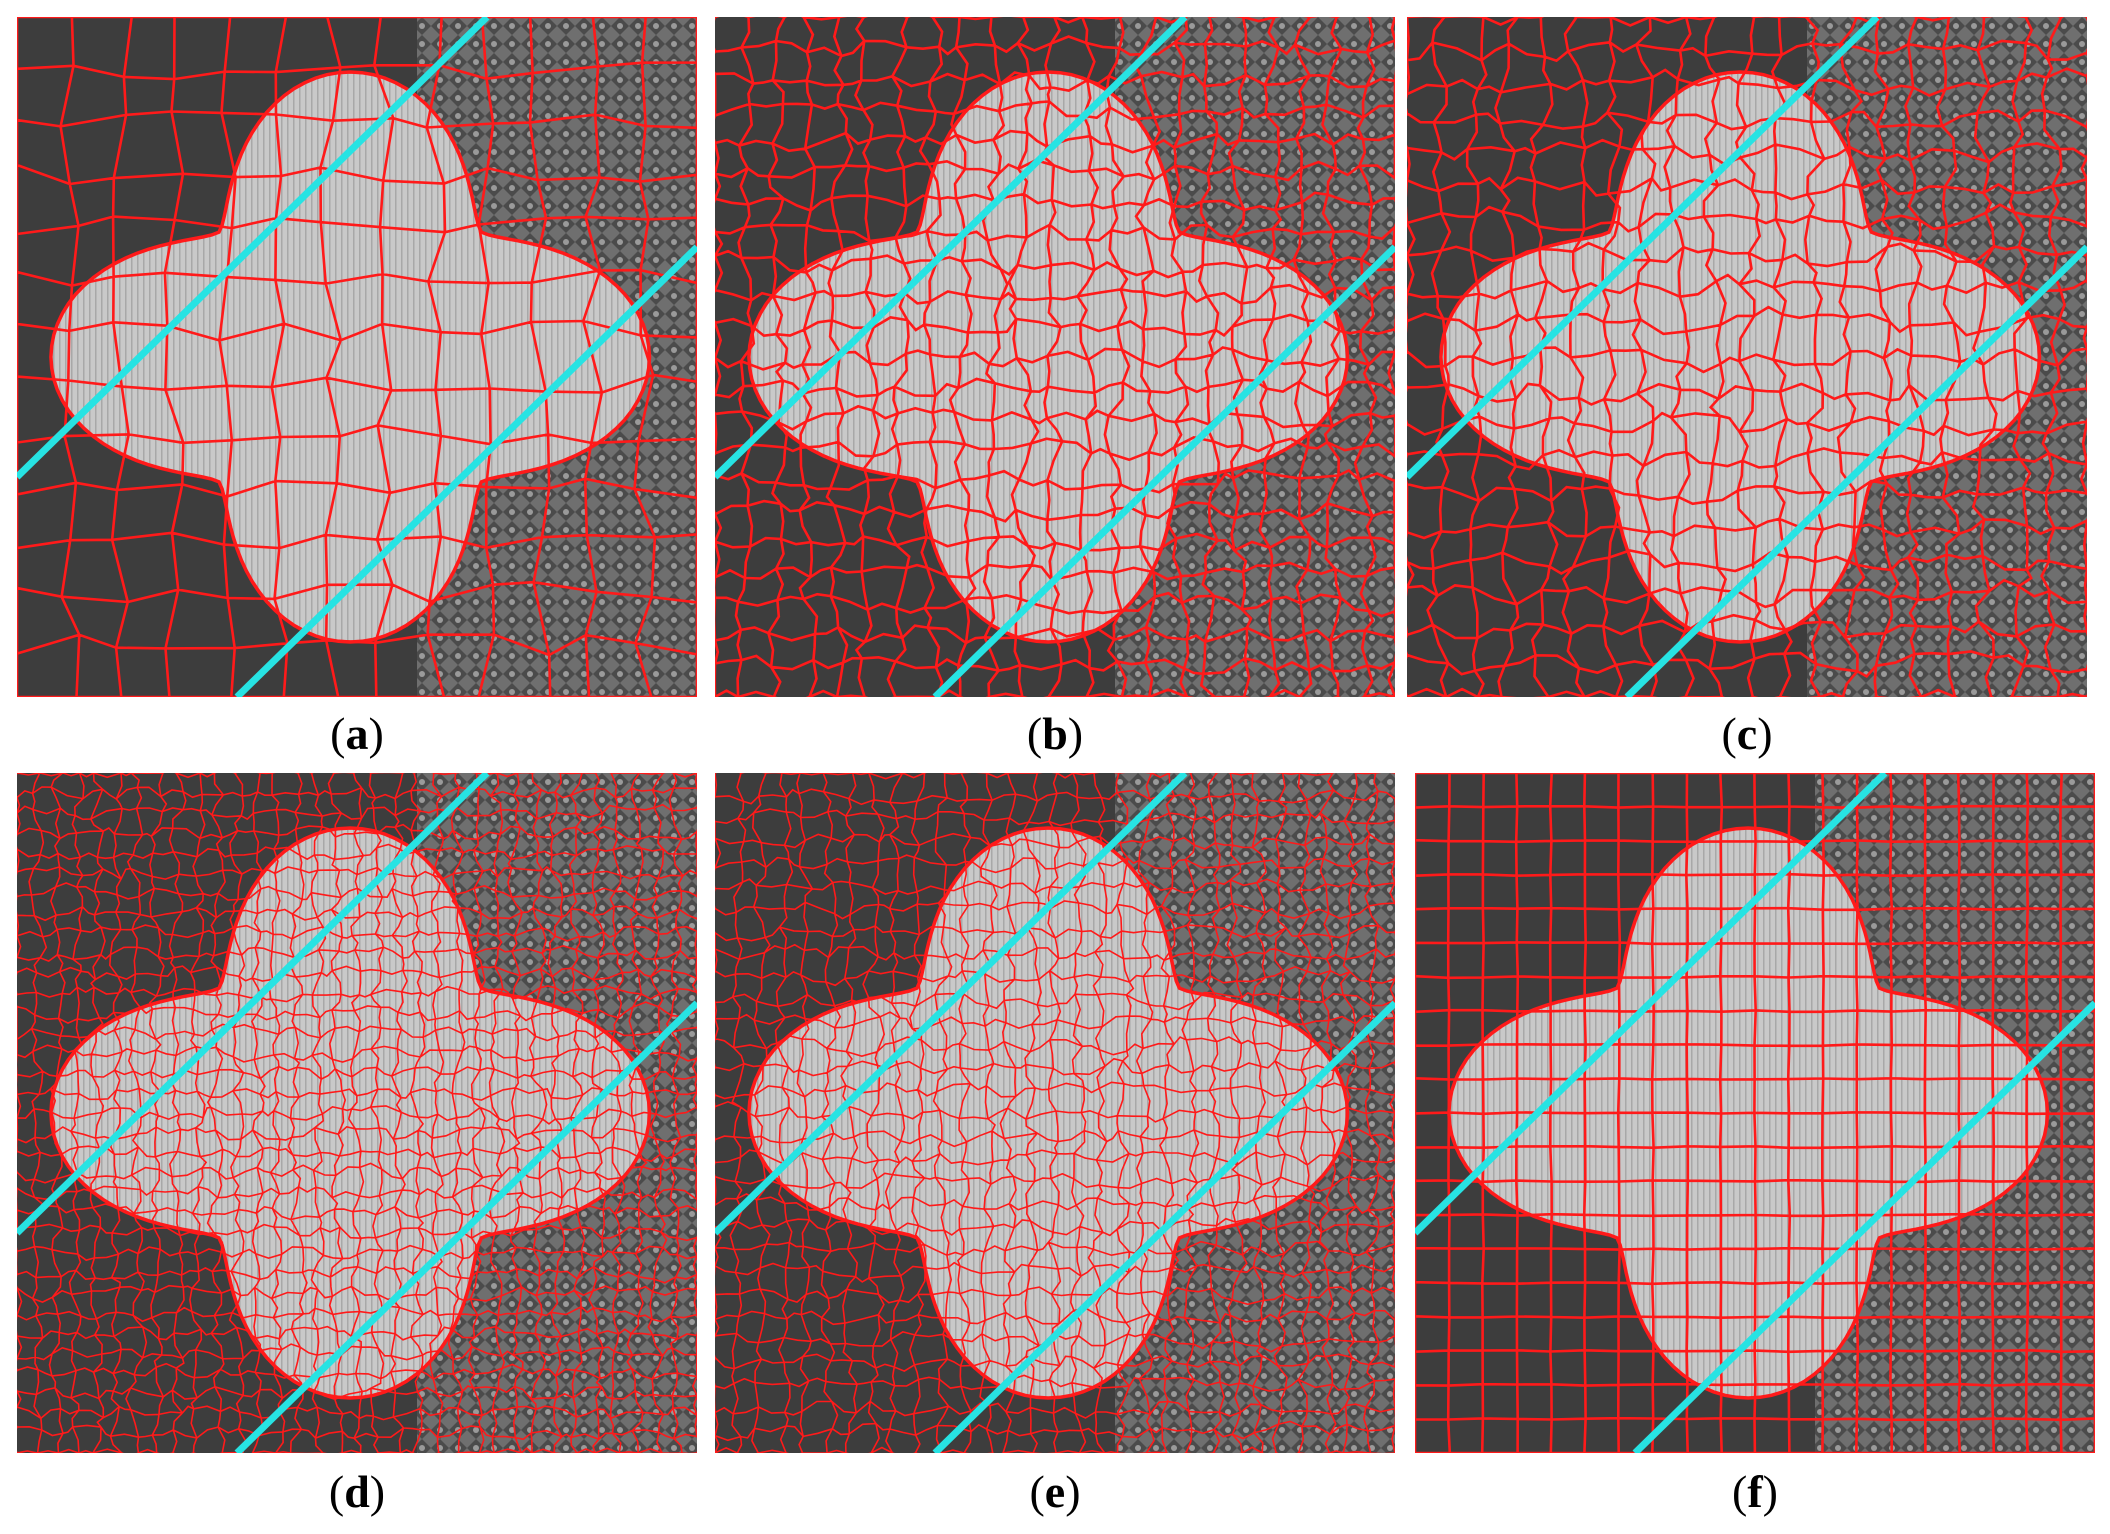  What do you see at coordinates (1747, 733) in the screenshot?
I see `caption-c: (c)` at bounding box center [1747, 733].